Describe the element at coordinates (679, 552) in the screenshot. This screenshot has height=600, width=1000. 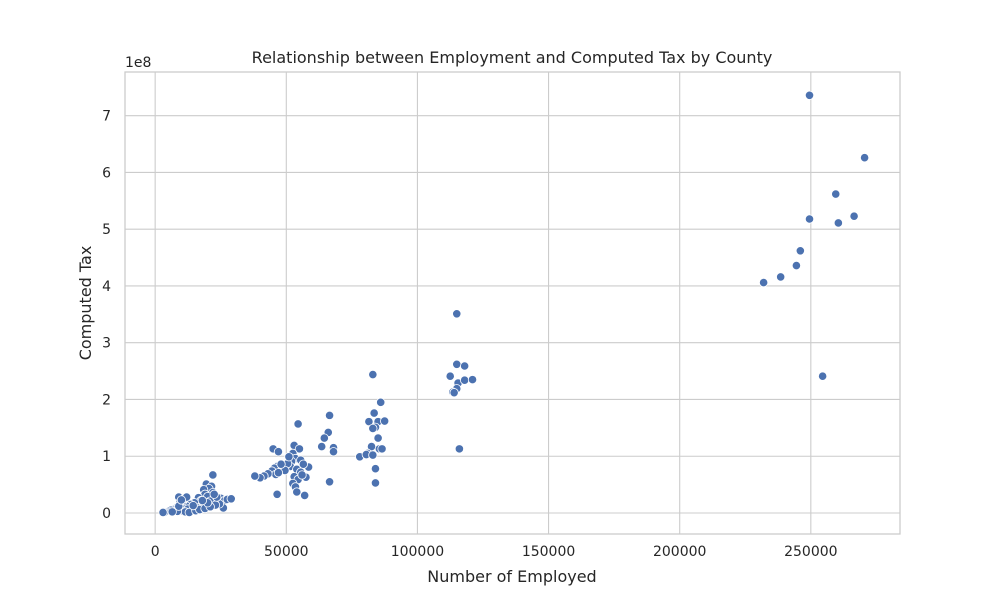
I see `x-tick-label: 200000` at that location.